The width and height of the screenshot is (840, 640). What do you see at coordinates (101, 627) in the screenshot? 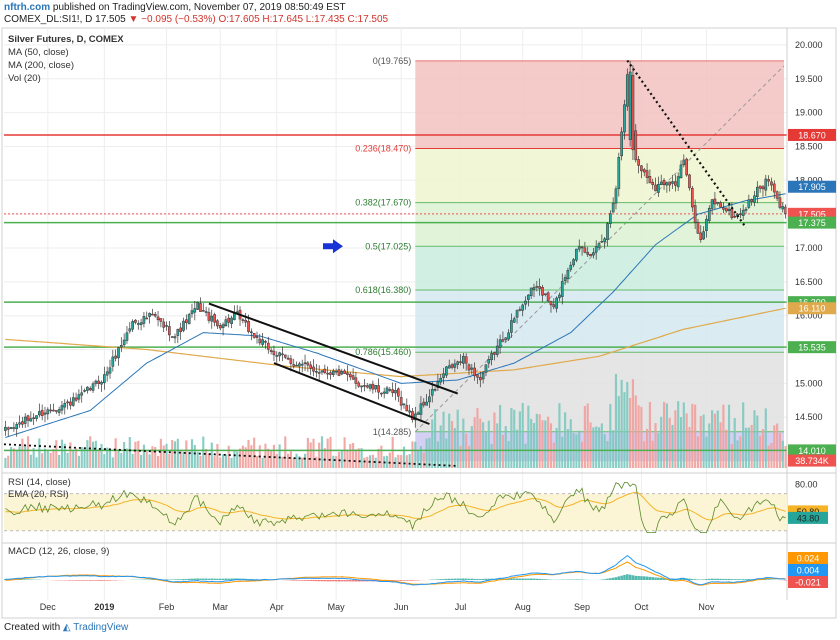
I see `tradingview-link: TradingView` at bounding box center [101, 627].